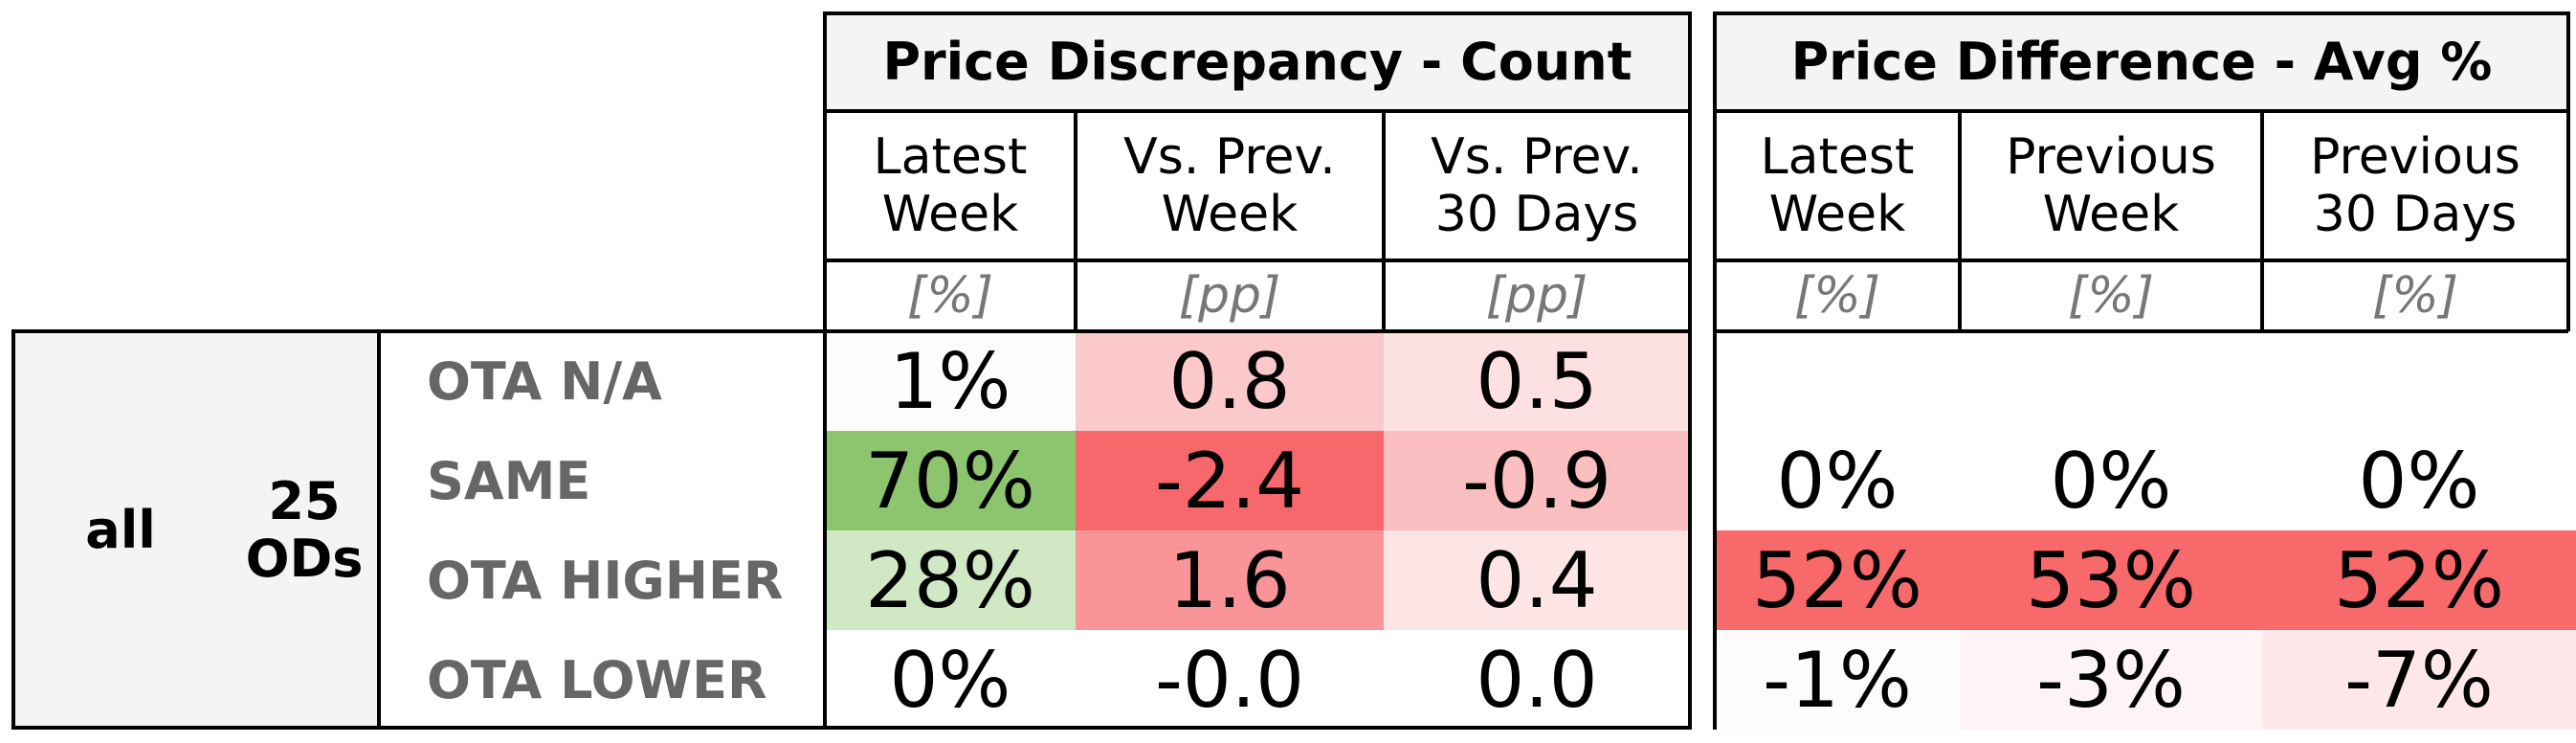 This screenshot has width=2576, height=743. I want to click on cell-value: -3%, so click(2111, 680).